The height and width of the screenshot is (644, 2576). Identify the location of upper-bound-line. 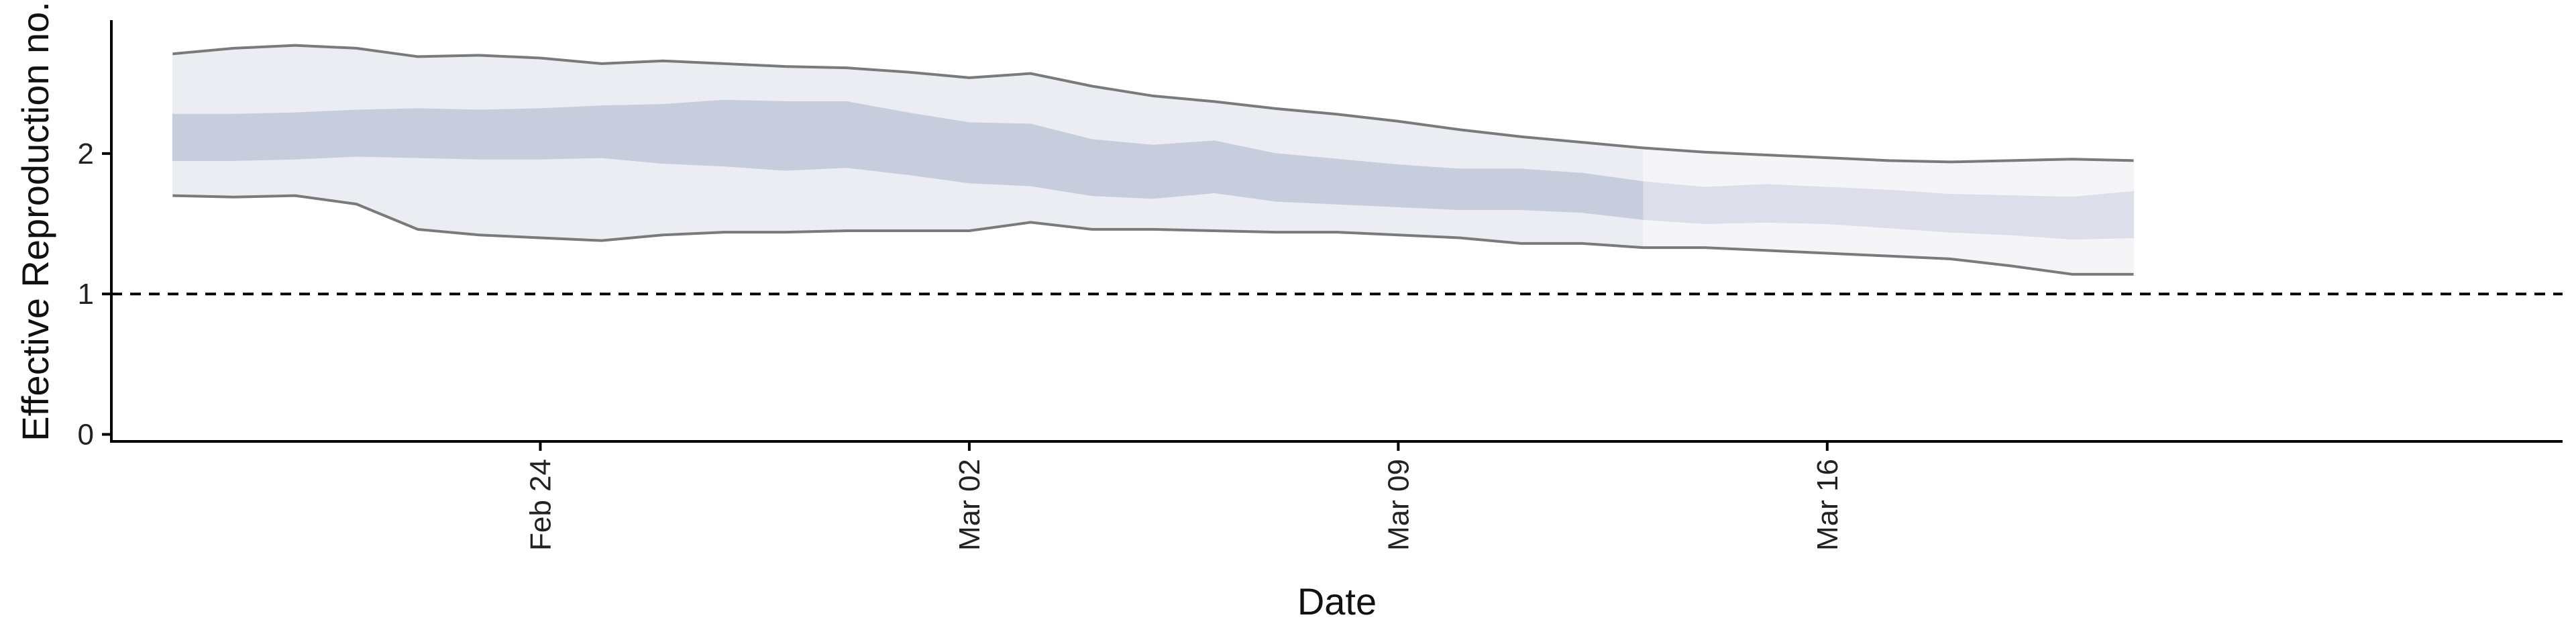
(1153, 104).